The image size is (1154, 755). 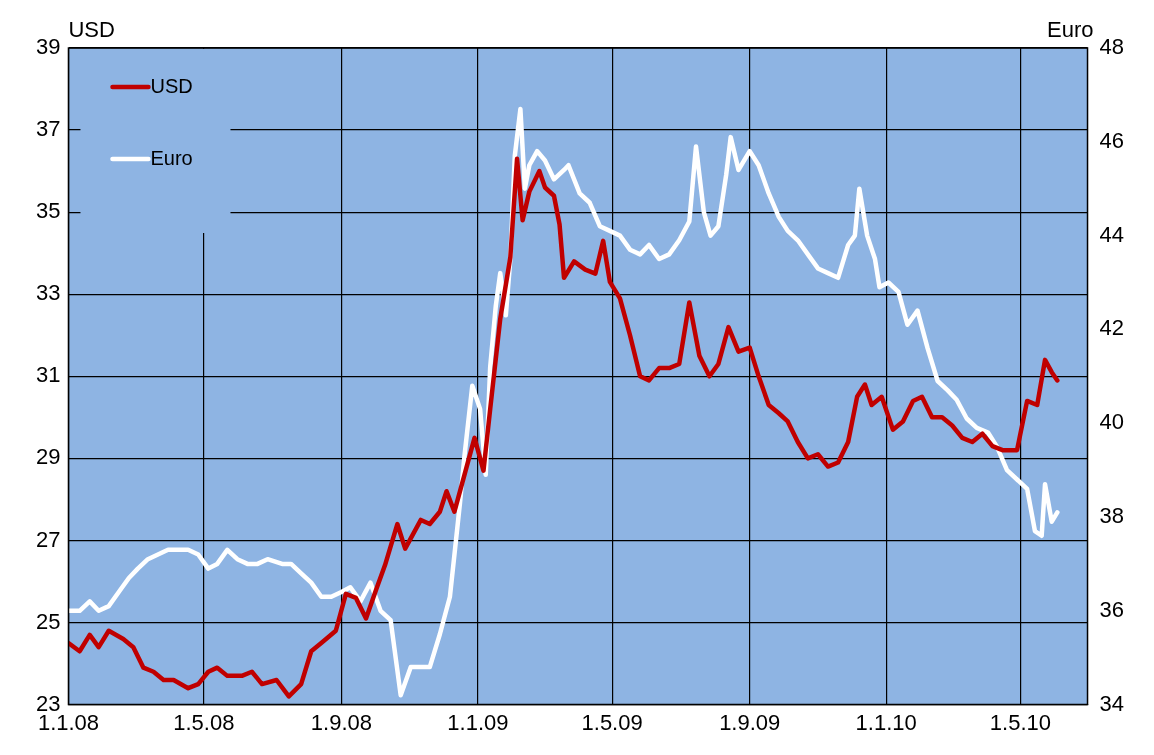 What do you see at coordinates (48, 621) in the screenshot?
I see `y-tick-label: 25` at bounding box center [48, 621].